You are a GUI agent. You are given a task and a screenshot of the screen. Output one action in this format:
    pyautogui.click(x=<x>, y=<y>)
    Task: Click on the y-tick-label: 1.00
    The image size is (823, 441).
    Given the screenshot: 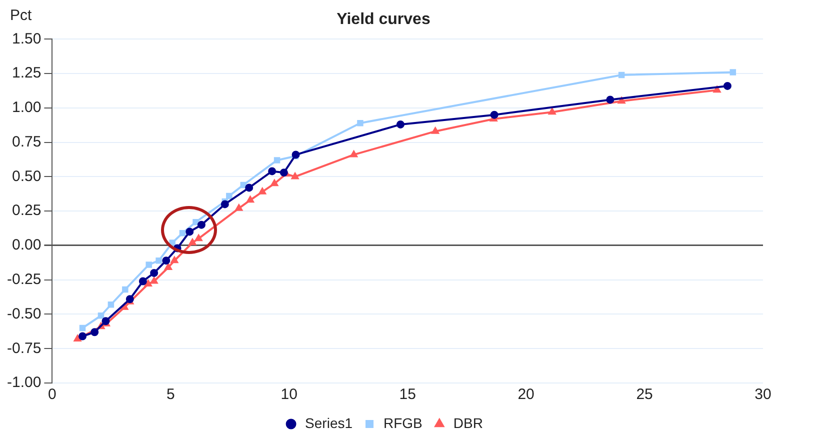 What is the action you would take?
    pyautogui.click(x=27, y=107)
    